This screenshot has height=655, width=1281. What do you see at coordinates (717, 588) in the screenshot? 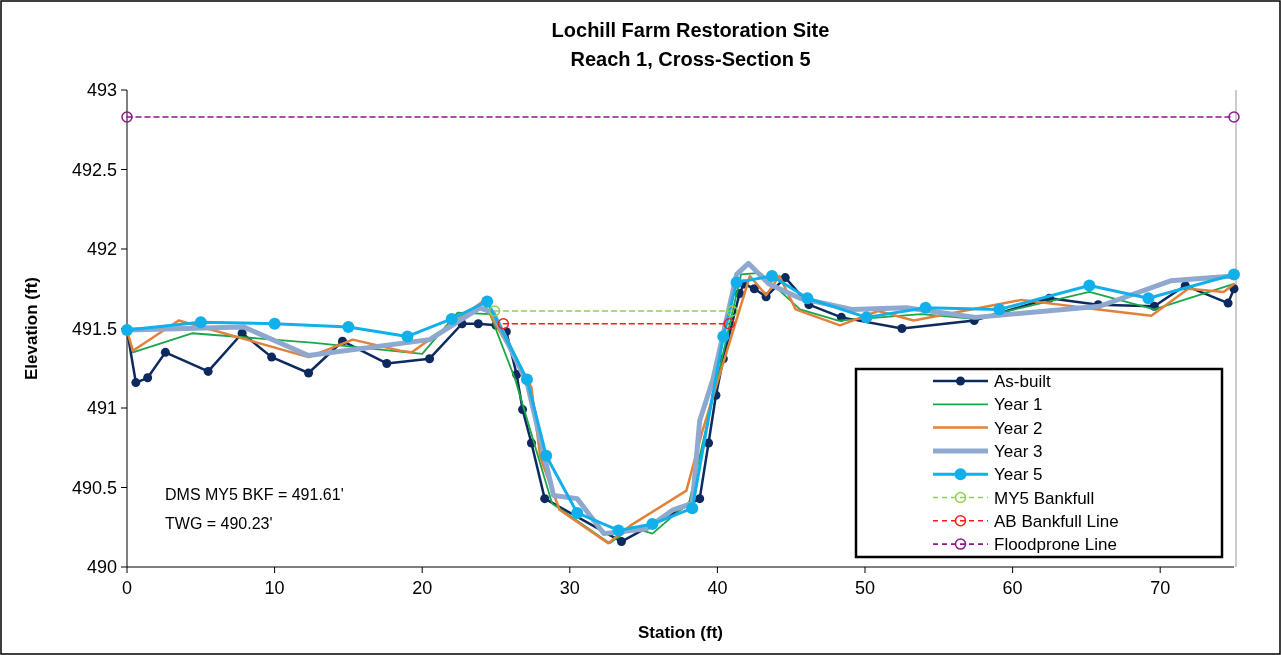
I see `x-tick-label: 40` at bounding box center [717, 588].